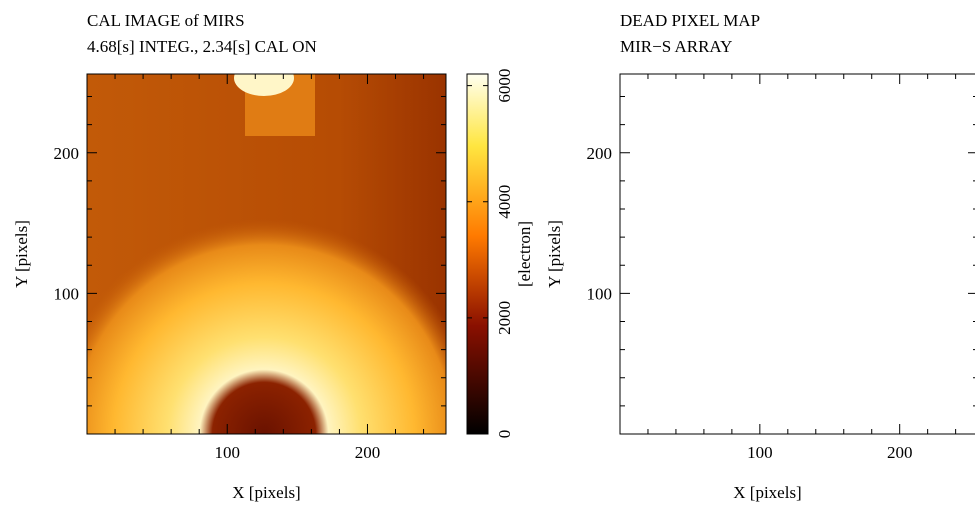  I want to click on colorbar, so click(477, 254).